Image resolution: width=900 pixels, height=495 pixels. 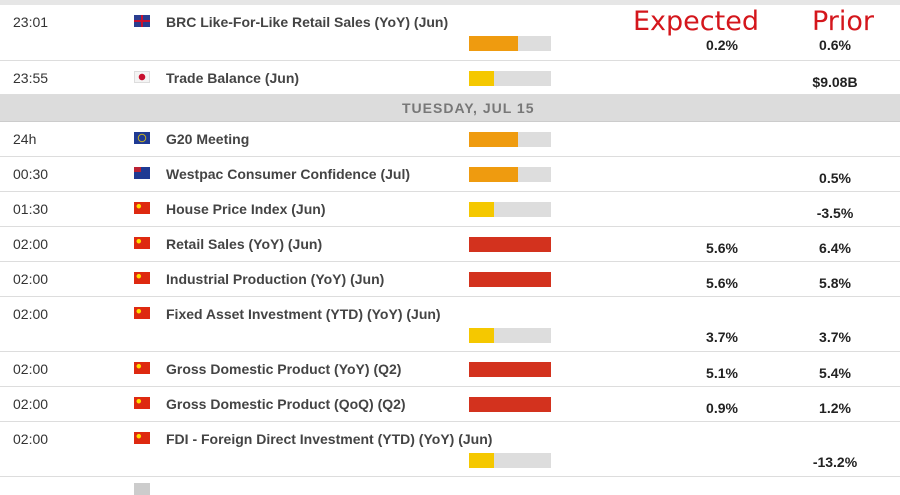 I want to click on prior-value: 3.7%, so click(x=835, y=337).